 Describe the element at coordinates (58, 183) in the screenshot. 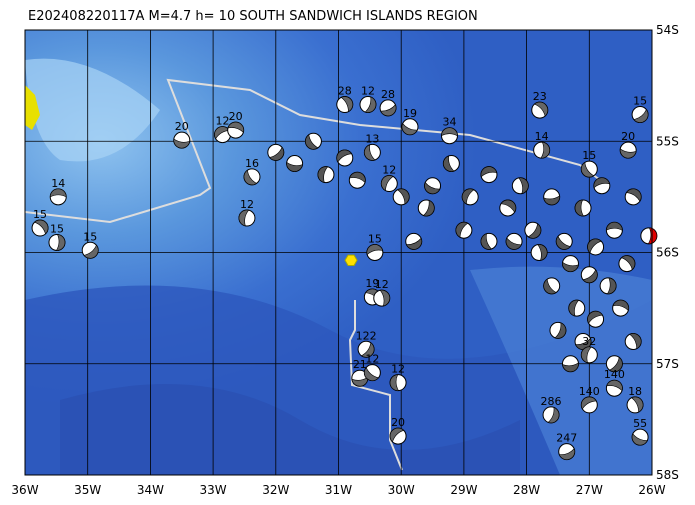

I see `depth-label: 14` at that location.